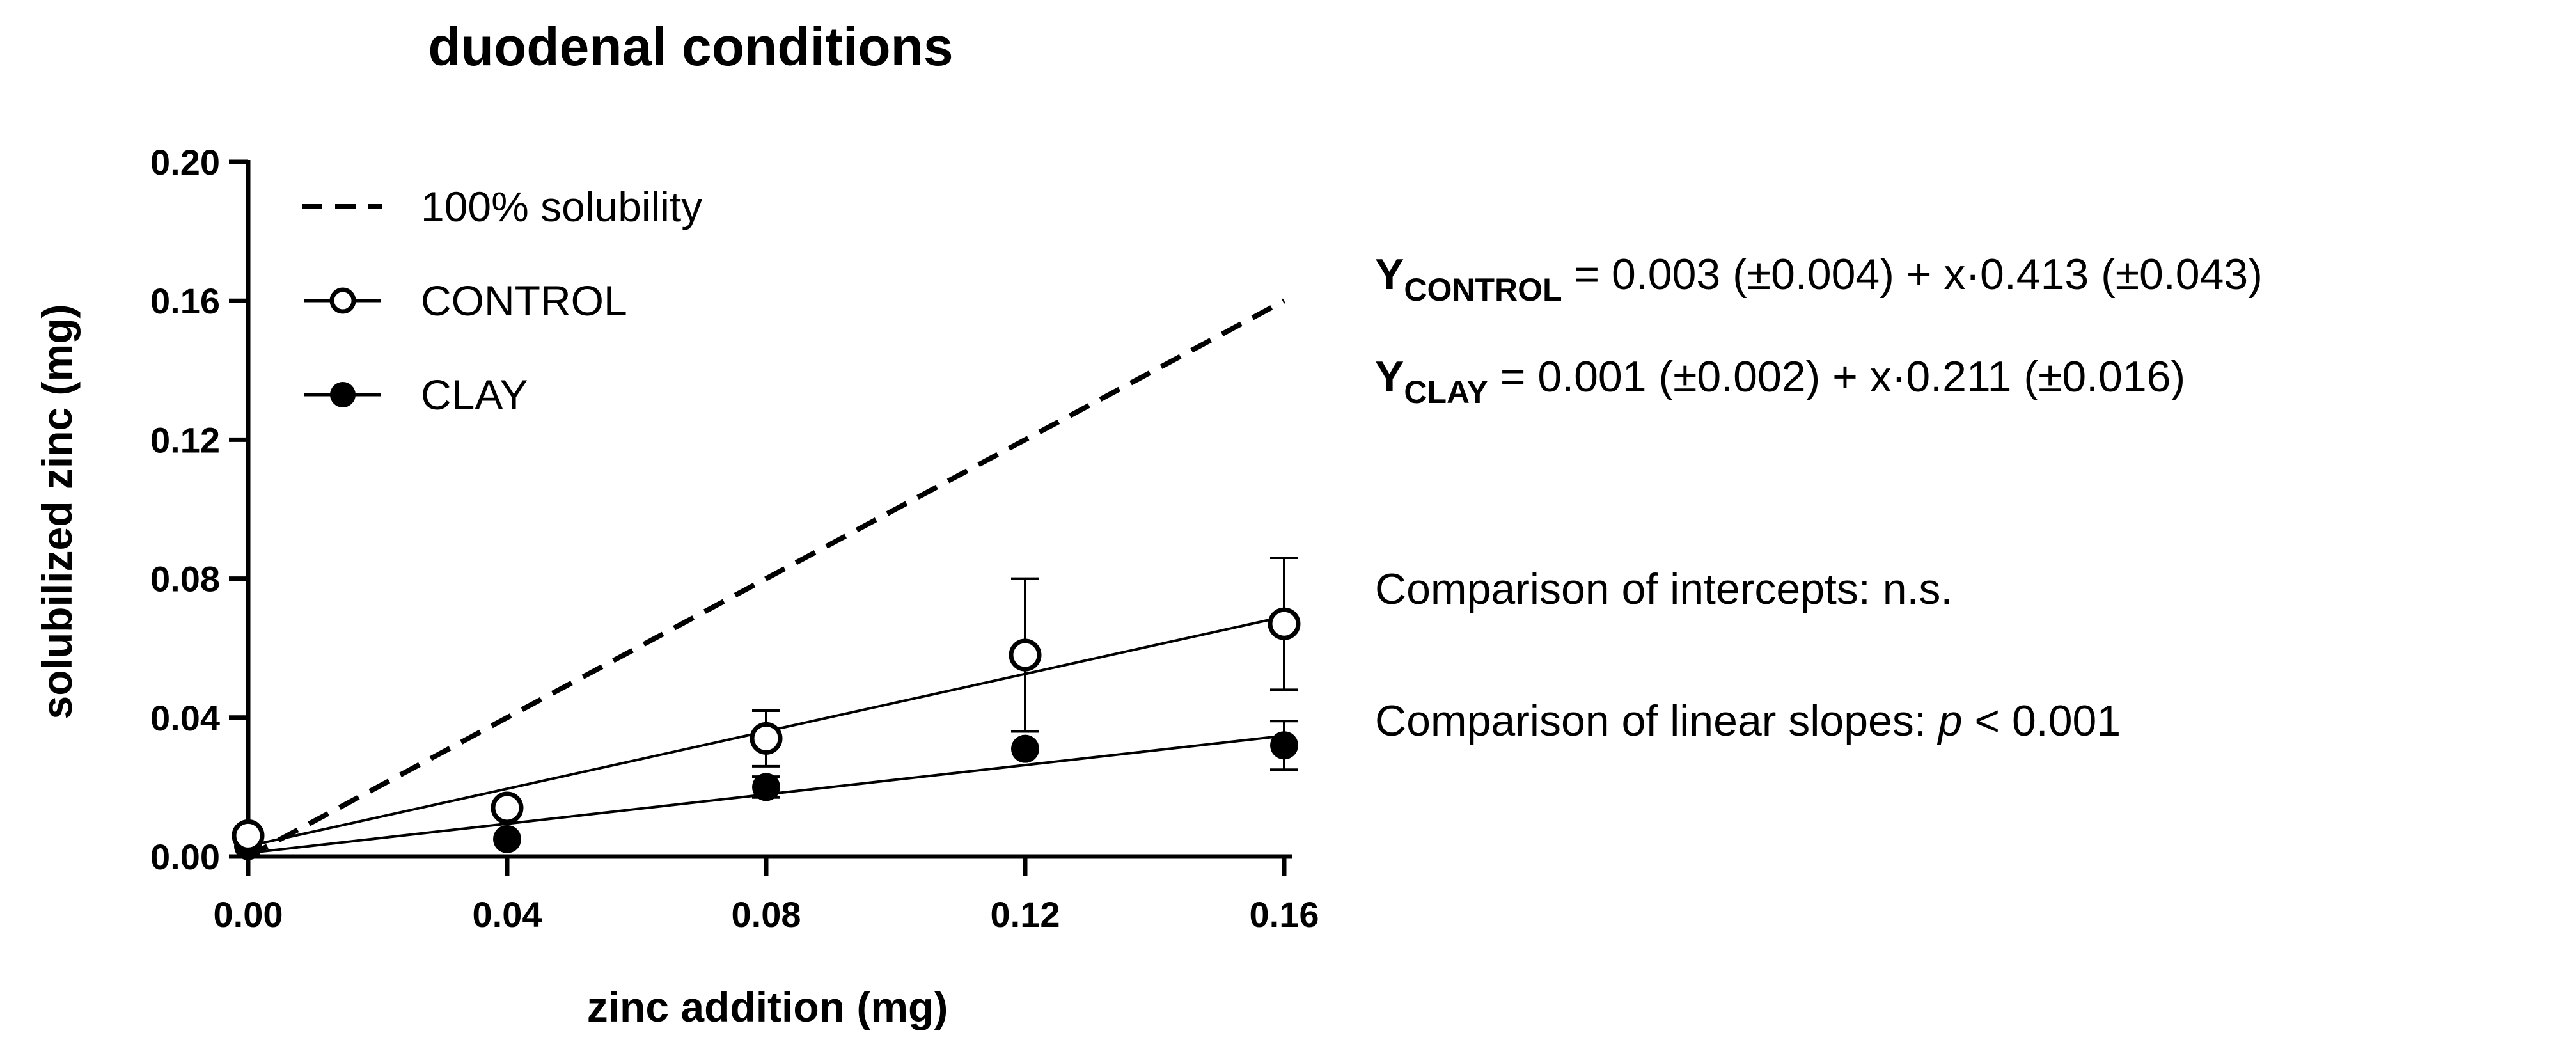 This screenshot has height=1058, width=2576. I want to click on equation-clay-subscript: CLAY, so click(1446, 392).